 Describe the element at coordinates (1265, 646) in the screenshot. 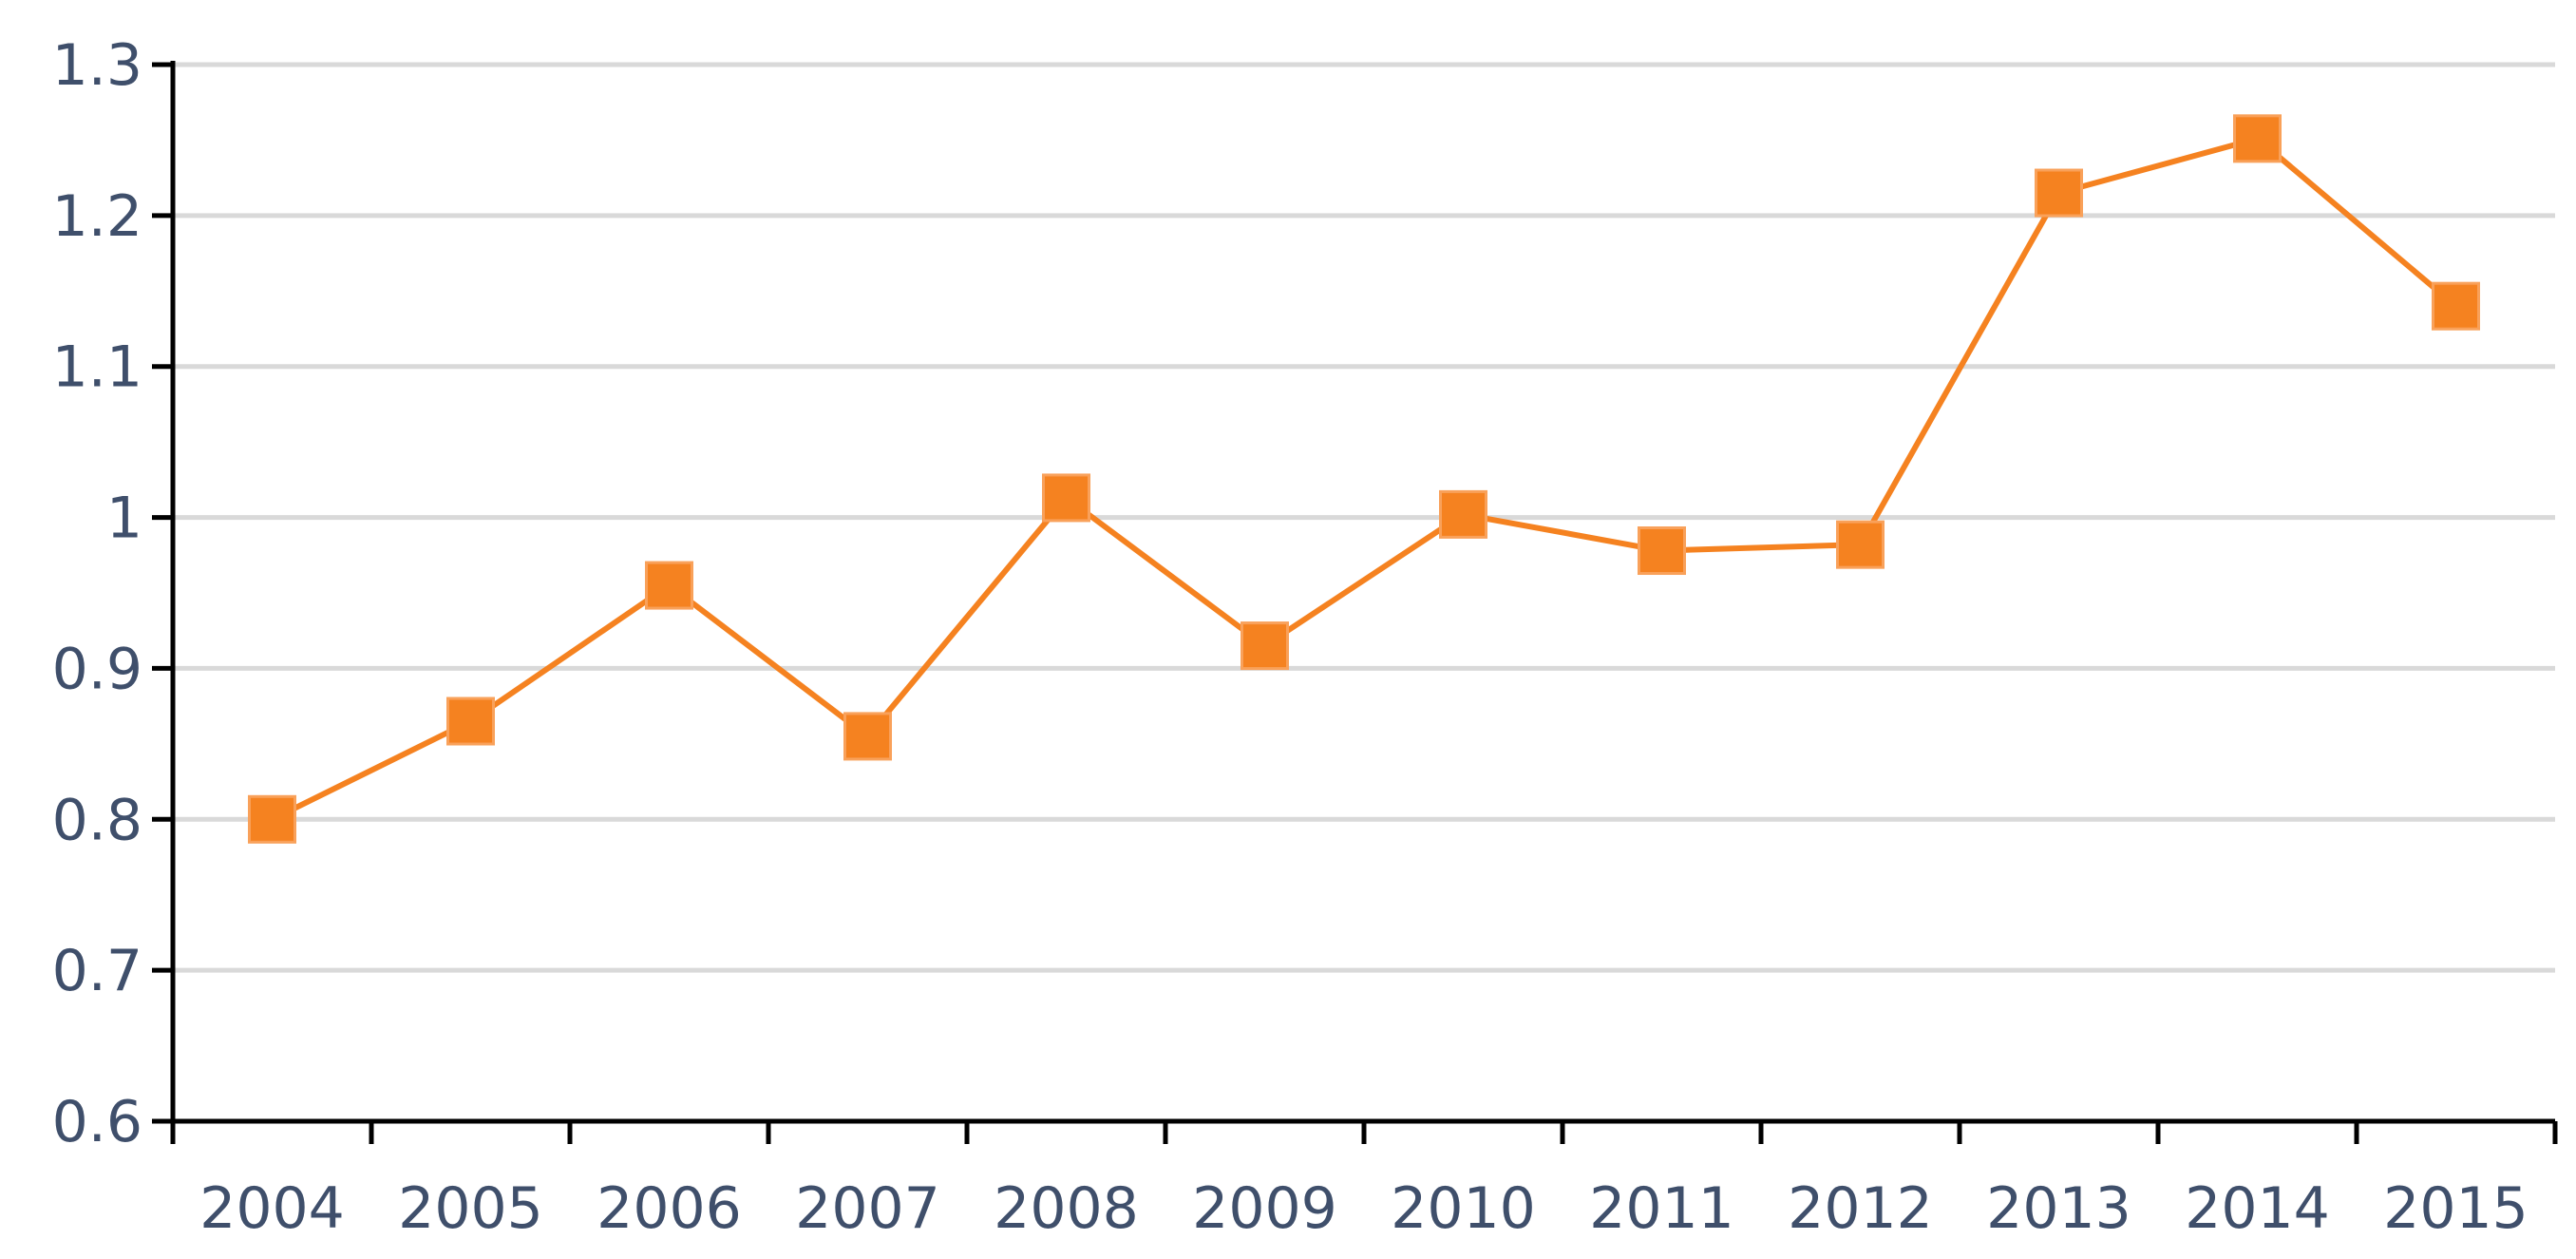

I see `data-point-2009` at that location.